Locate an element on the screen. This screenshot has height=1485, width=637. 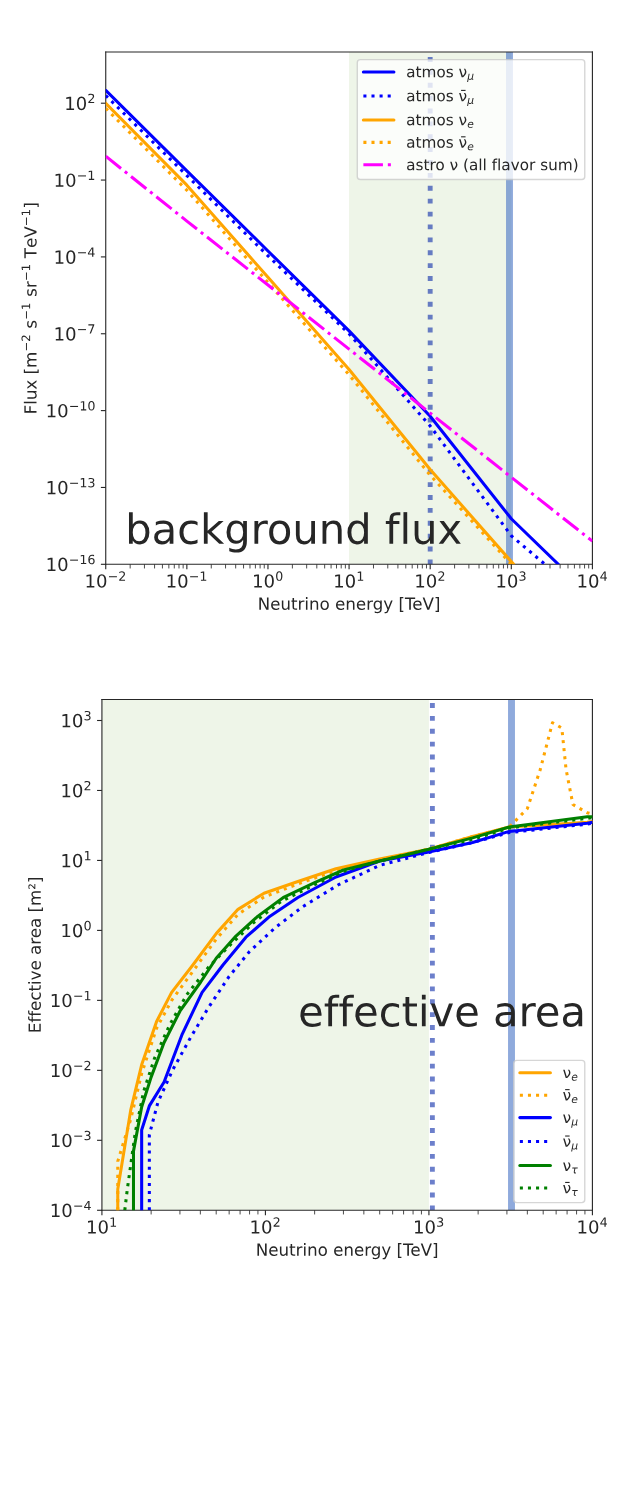
legend-label: ν̄$_{μ}$ is located at coordinates (570, 1143).